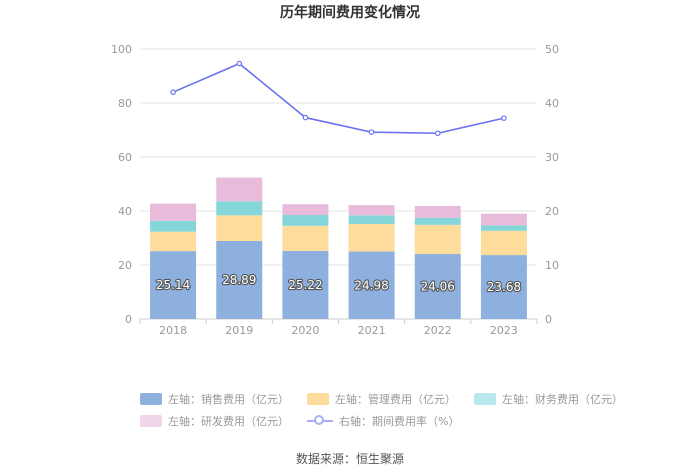 The width and height of the screenshot is (700, 473). Describe the element at coordinates (320, 421) in the screenshot. I see `legend-swatch-rate` at that location.